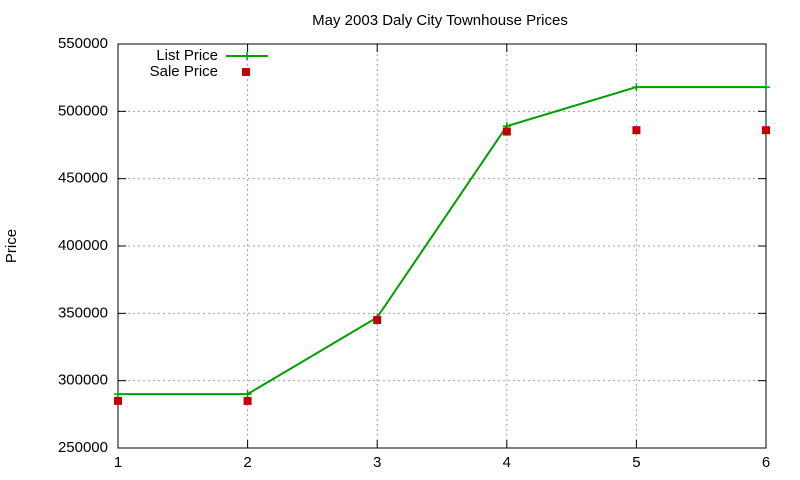  What do you see at coordinates (83, 178) in the screenshot?
I see `y-tick-label: 450000` at bounding box center [83, 178].